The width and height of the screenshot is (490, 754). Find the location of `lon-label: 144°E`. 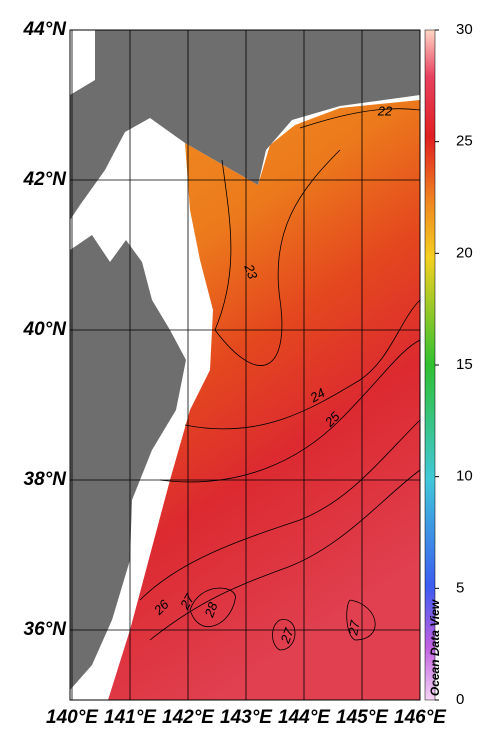

lon-label: 144°E is located at coordinates (304, 717).